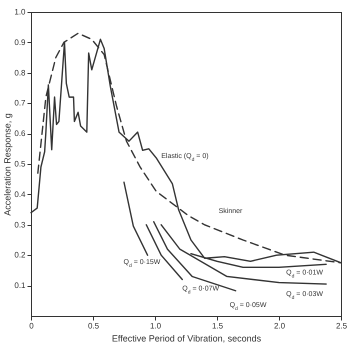  What do you see at coordinates (20, 285) in the screenshot?
I see `y-tick-label: 0.1` at bounding box center [20, 285].